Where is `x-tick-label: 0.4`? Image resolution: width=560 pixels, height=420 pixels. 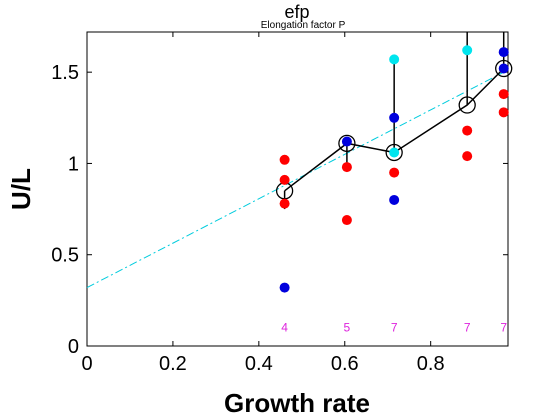
x-tick-label: 0.4 is located at coordinates (259, 364).